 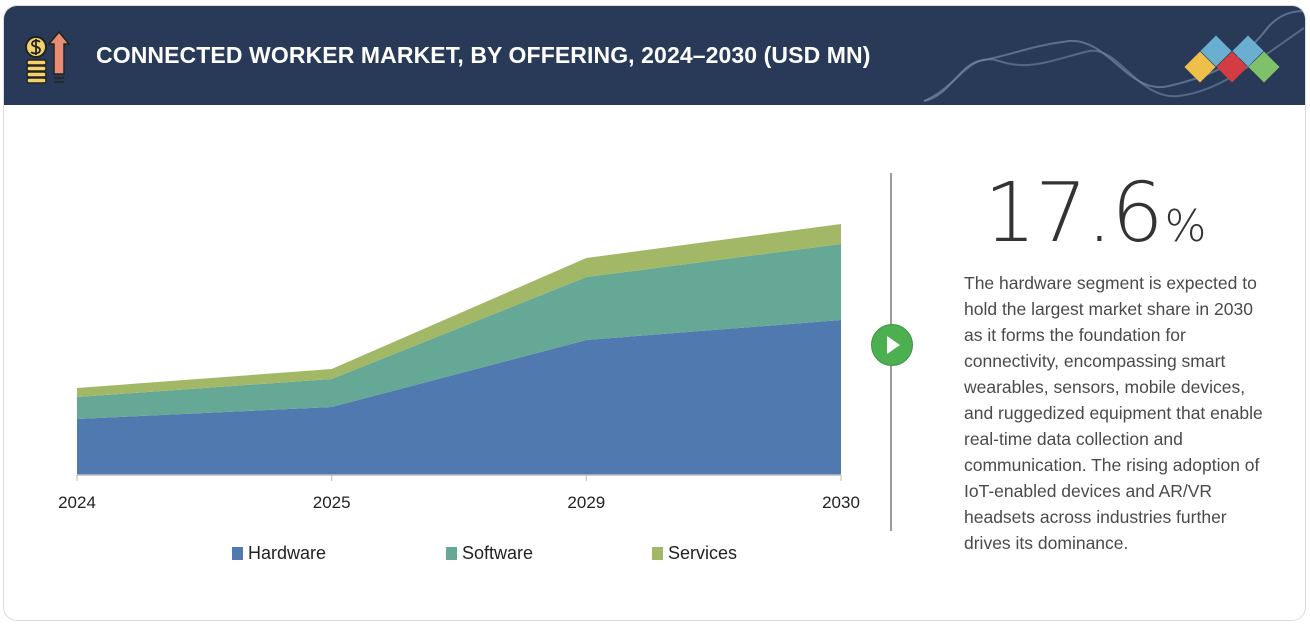 What do you see at coordinates (459, 397) in the screenshot?
I see `area-hardware` at bounding box center [459, 397].